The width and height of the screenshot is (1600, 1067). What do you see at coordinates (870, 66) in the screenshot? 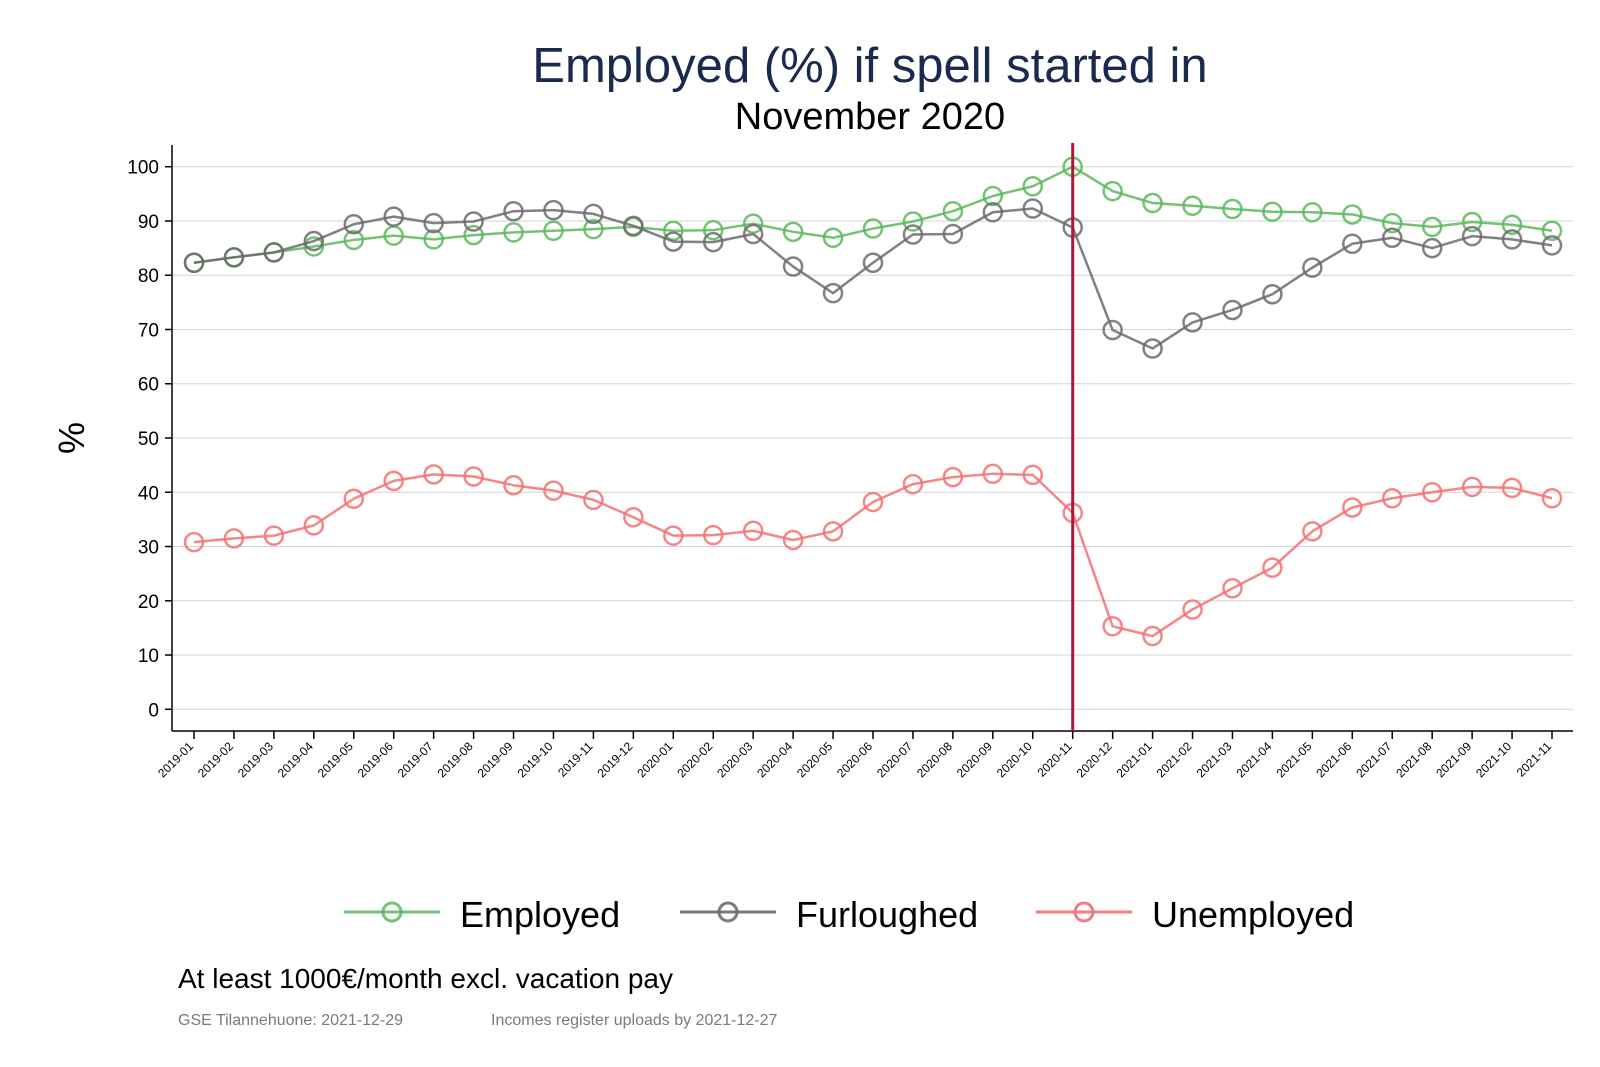
I see `chart-title: Employed (%) if spell started in` at bounding box center [870, 66].